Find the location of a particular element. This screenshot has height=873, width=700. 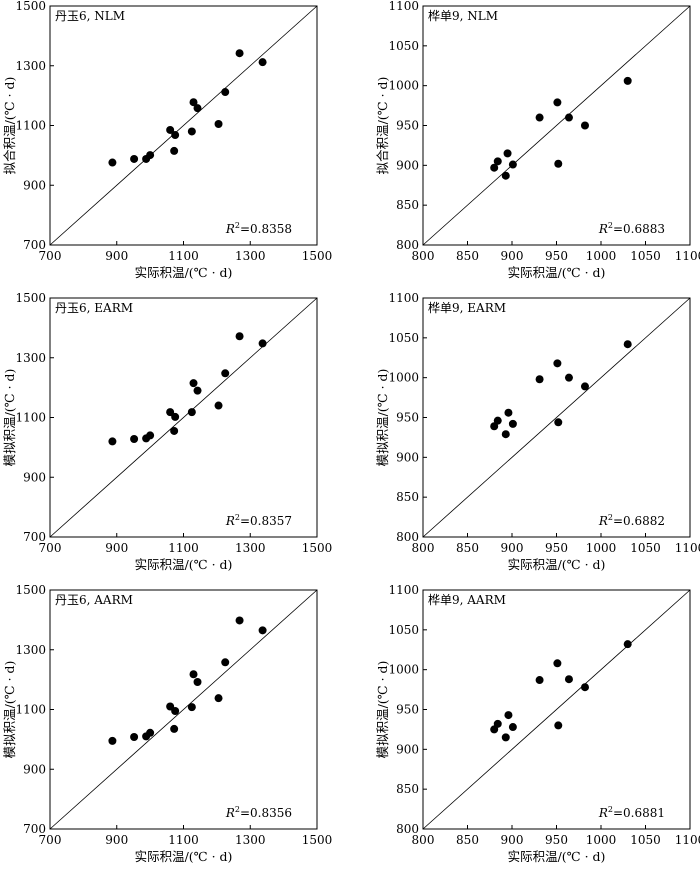

x-tick-label: 1000 is located at coordinates (601, 840).